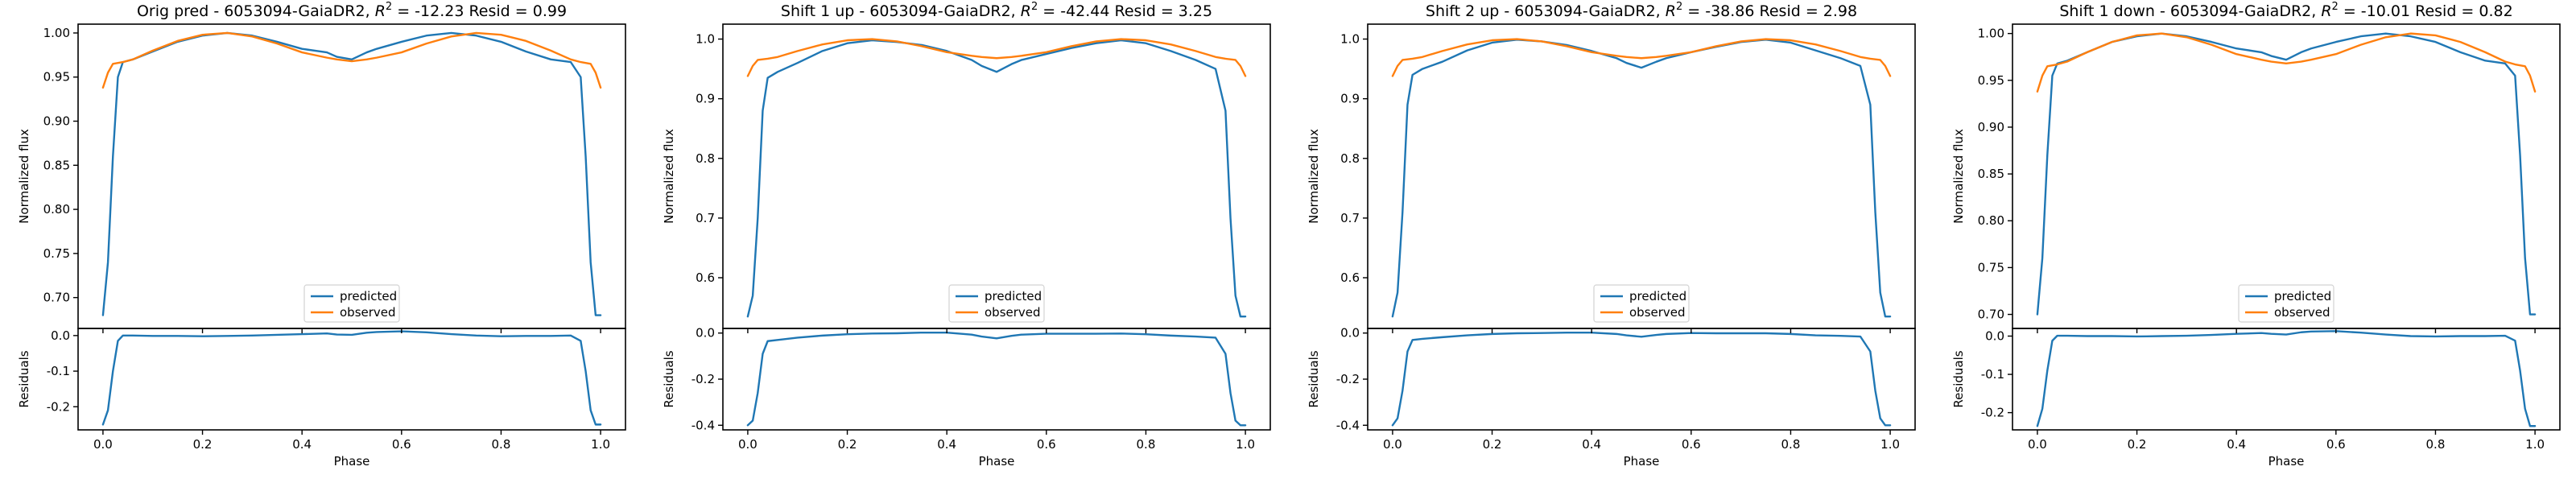 The width and height of the screenshot is (2576, 483). What do you see at coordinates (1350, 277) in the screenshot?
I see `y-tick-label: 0.6` at bounding box center [1350, 277].